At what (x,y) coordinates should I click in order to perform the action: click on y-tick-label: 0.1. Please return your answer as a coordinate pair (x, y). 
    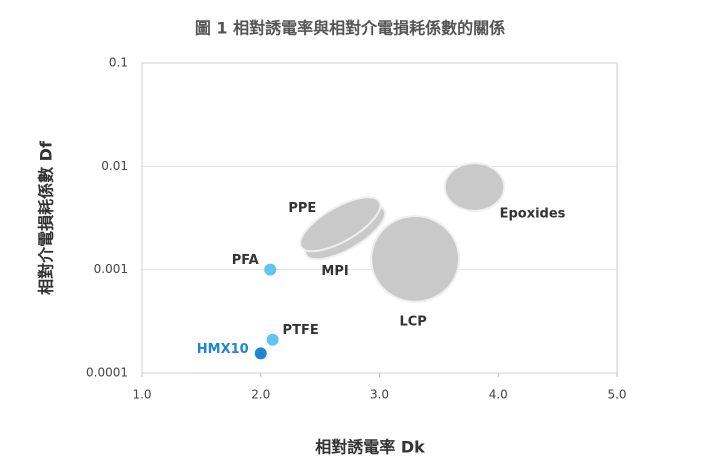
    Looking at the image, I should click on (118, 63).